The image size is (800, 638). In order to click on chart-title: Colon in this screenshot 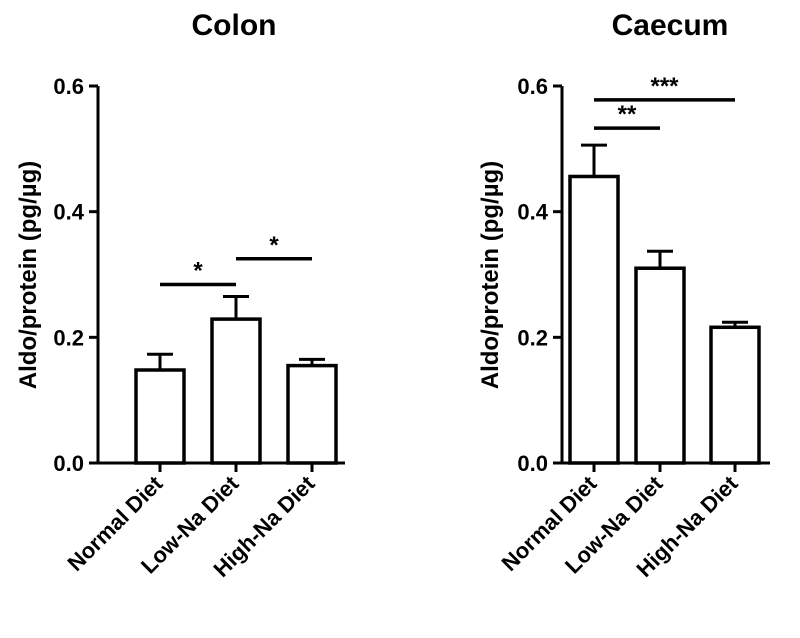, I will do `click(234, 25)`.